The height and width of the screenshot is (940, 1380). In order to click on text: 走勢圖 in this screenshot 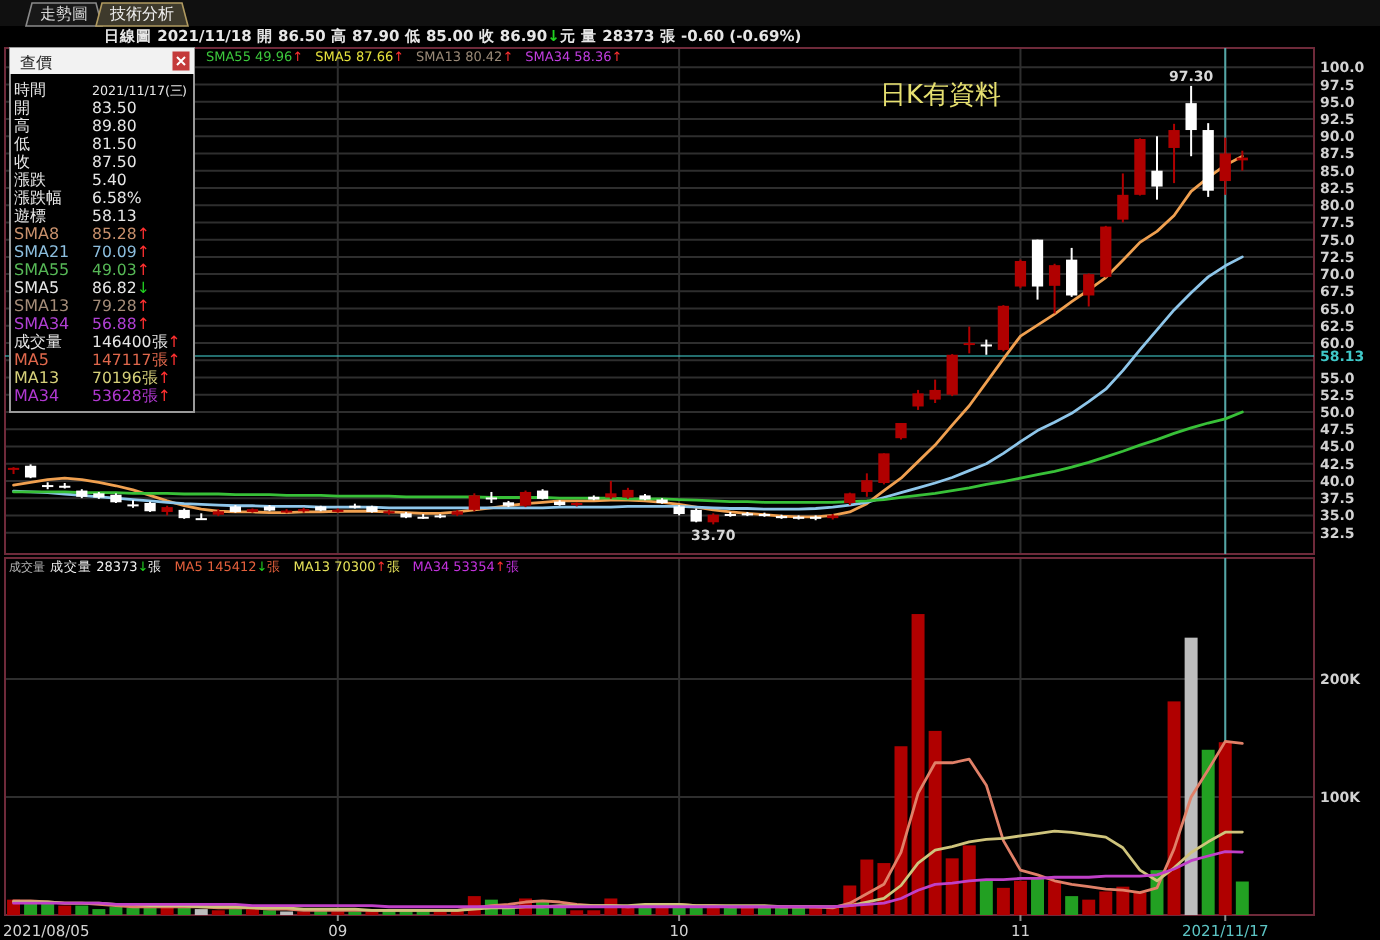, I will do `click(64, 14)`.